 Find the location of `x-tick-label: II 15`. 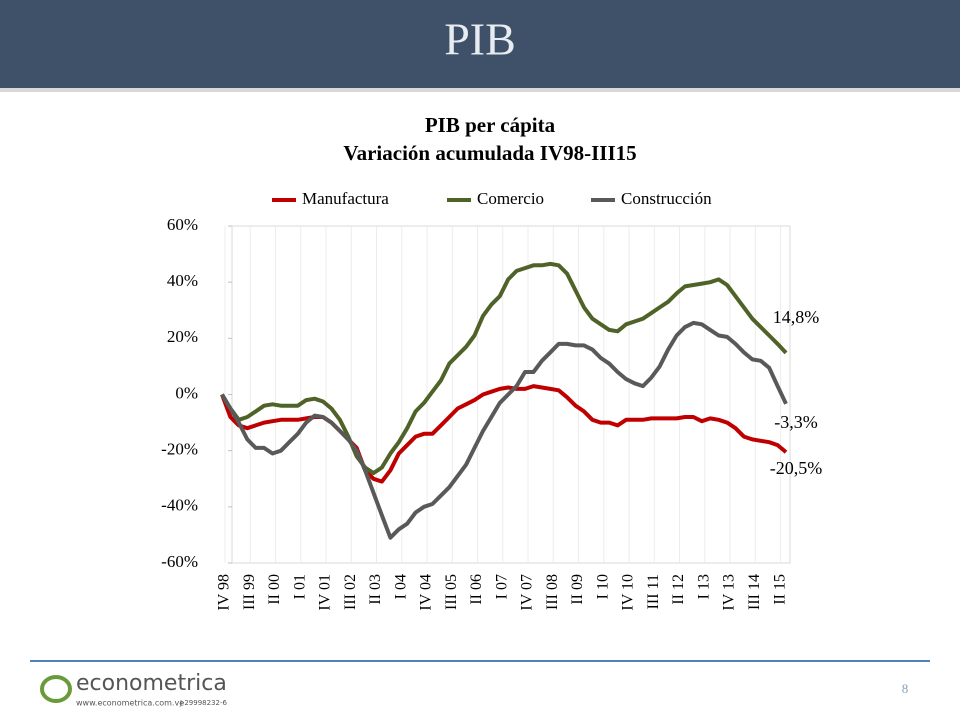

x-tick-label: II 15 is located at coordinates (779, 589).